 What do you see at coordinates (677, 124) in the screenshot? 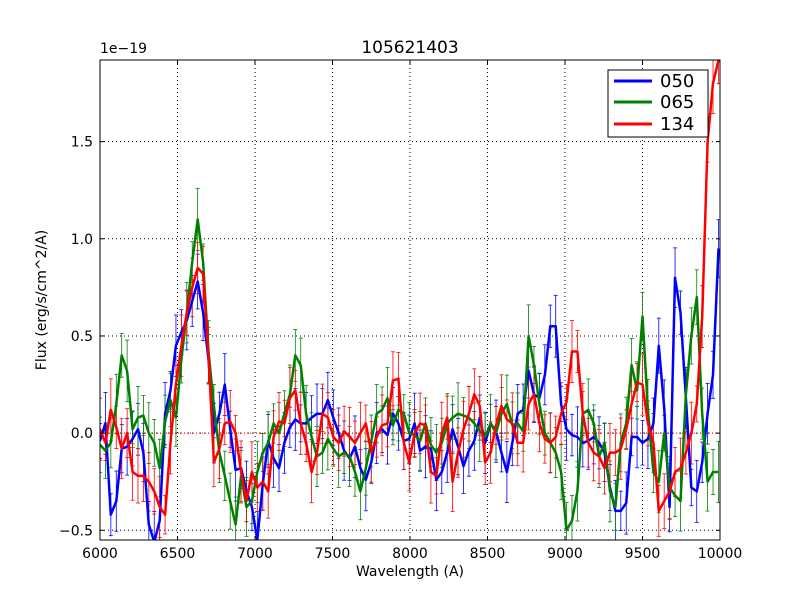
I see `legend-label-134: 134` at bounding box center [677, 124].